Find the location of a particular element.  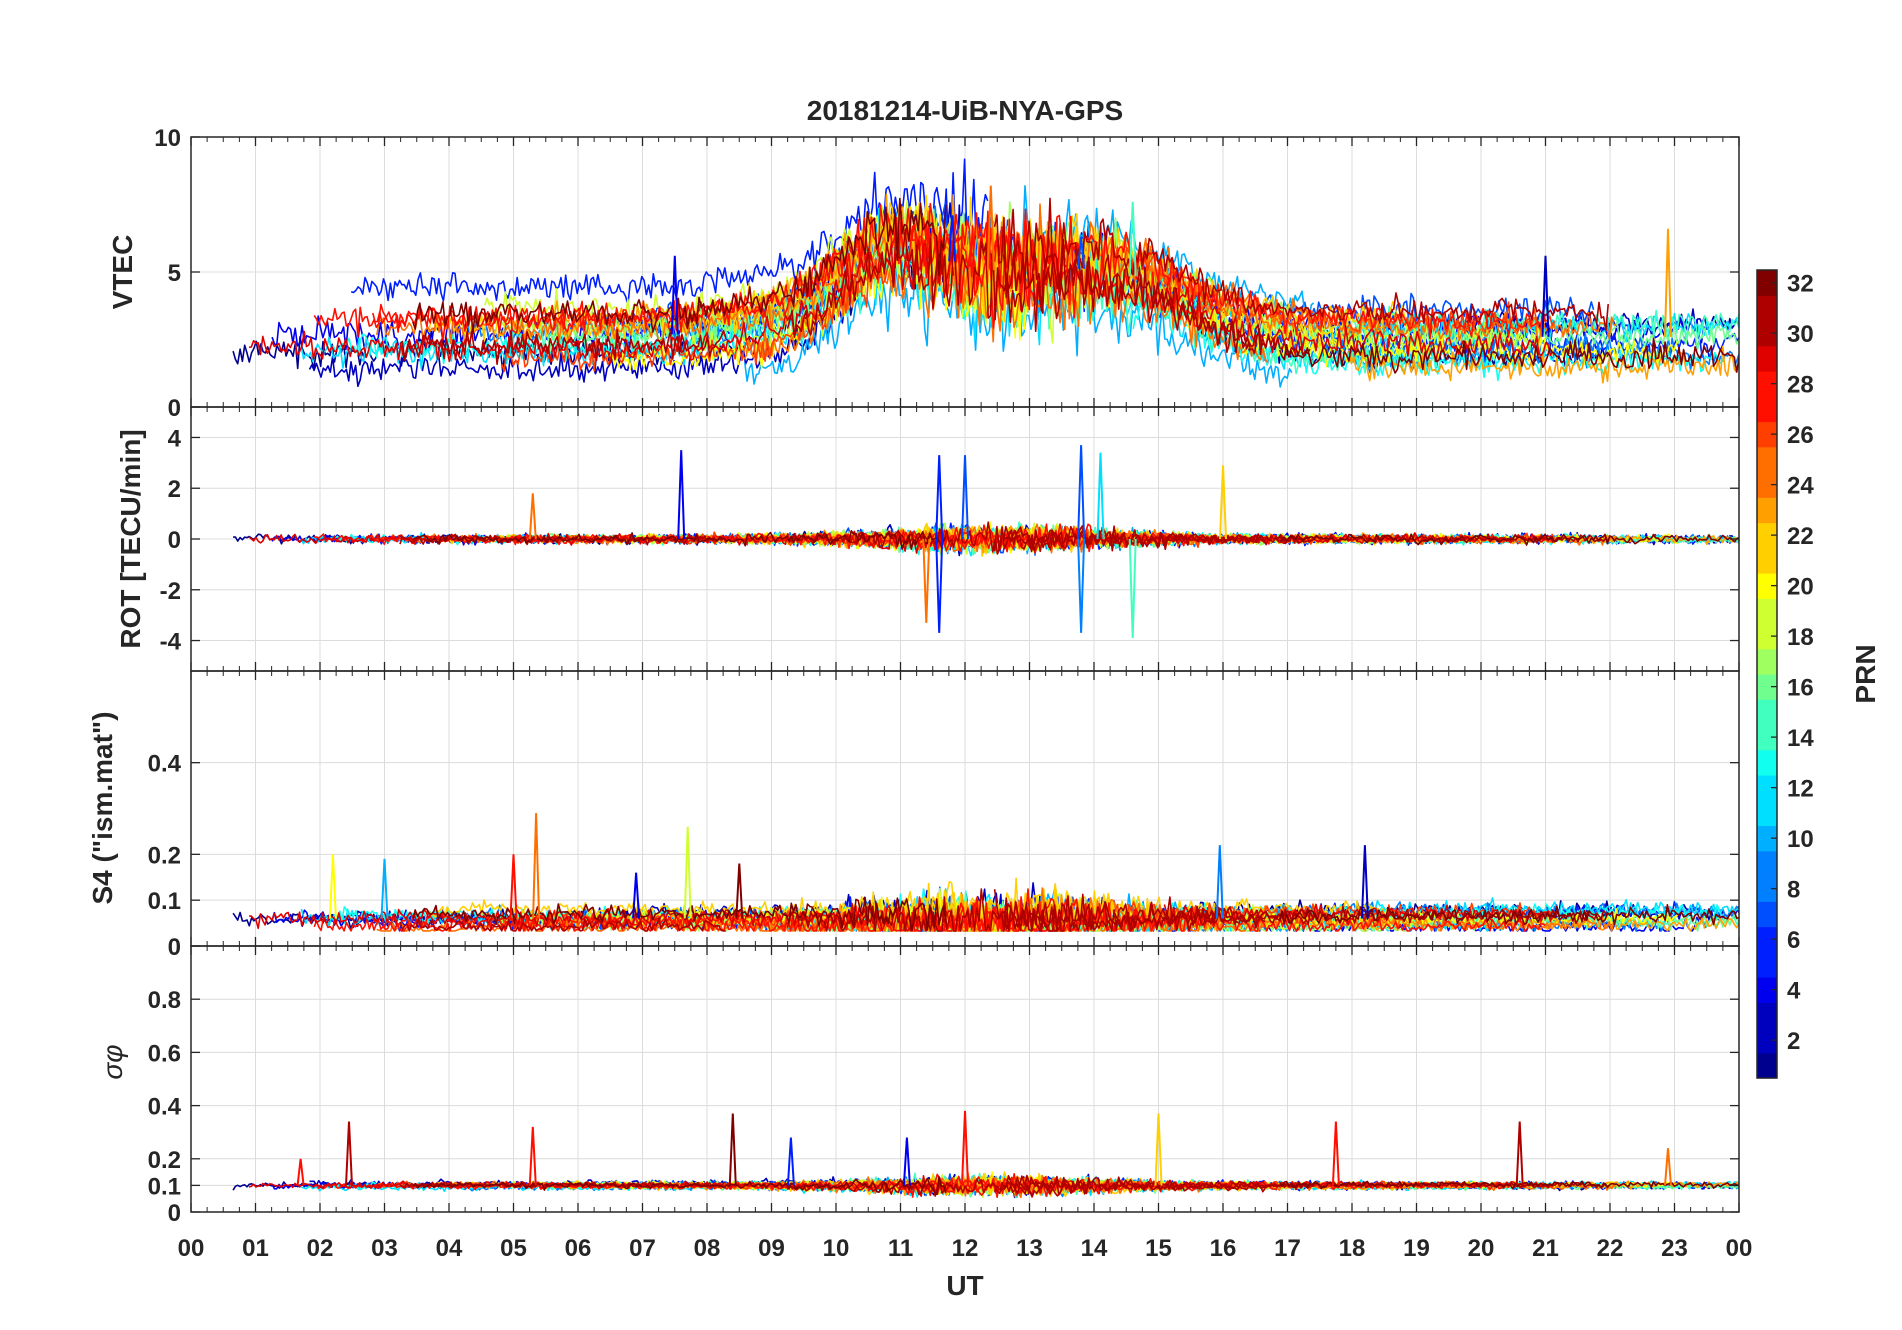

rot-yticks: -4 -2 0 2 4 is located at coordinates (949, 540).